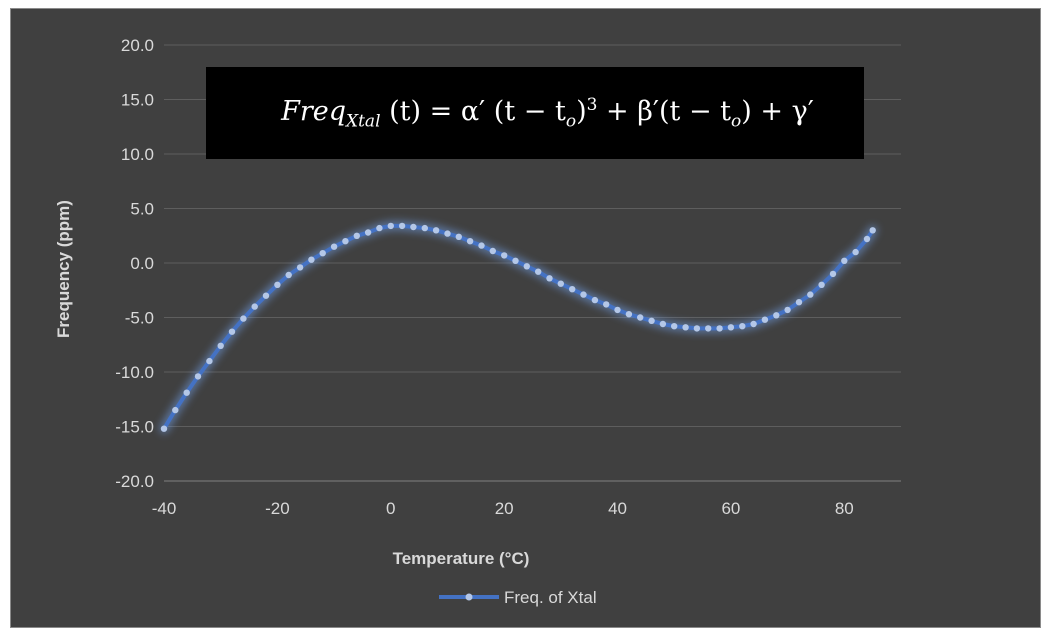 The width and height of the screenshot is (1043, 631). What do you see at coordinates (137, 100) in the screenshot?
I see `y-tick-label: 15.0` at bounding box center [137, 100].